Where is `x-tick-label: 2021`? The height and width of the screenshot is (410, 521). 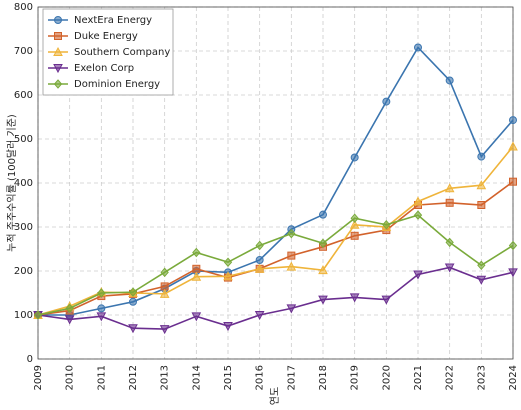 x-tick-label: 2021 is located at coordinates (418, 377).